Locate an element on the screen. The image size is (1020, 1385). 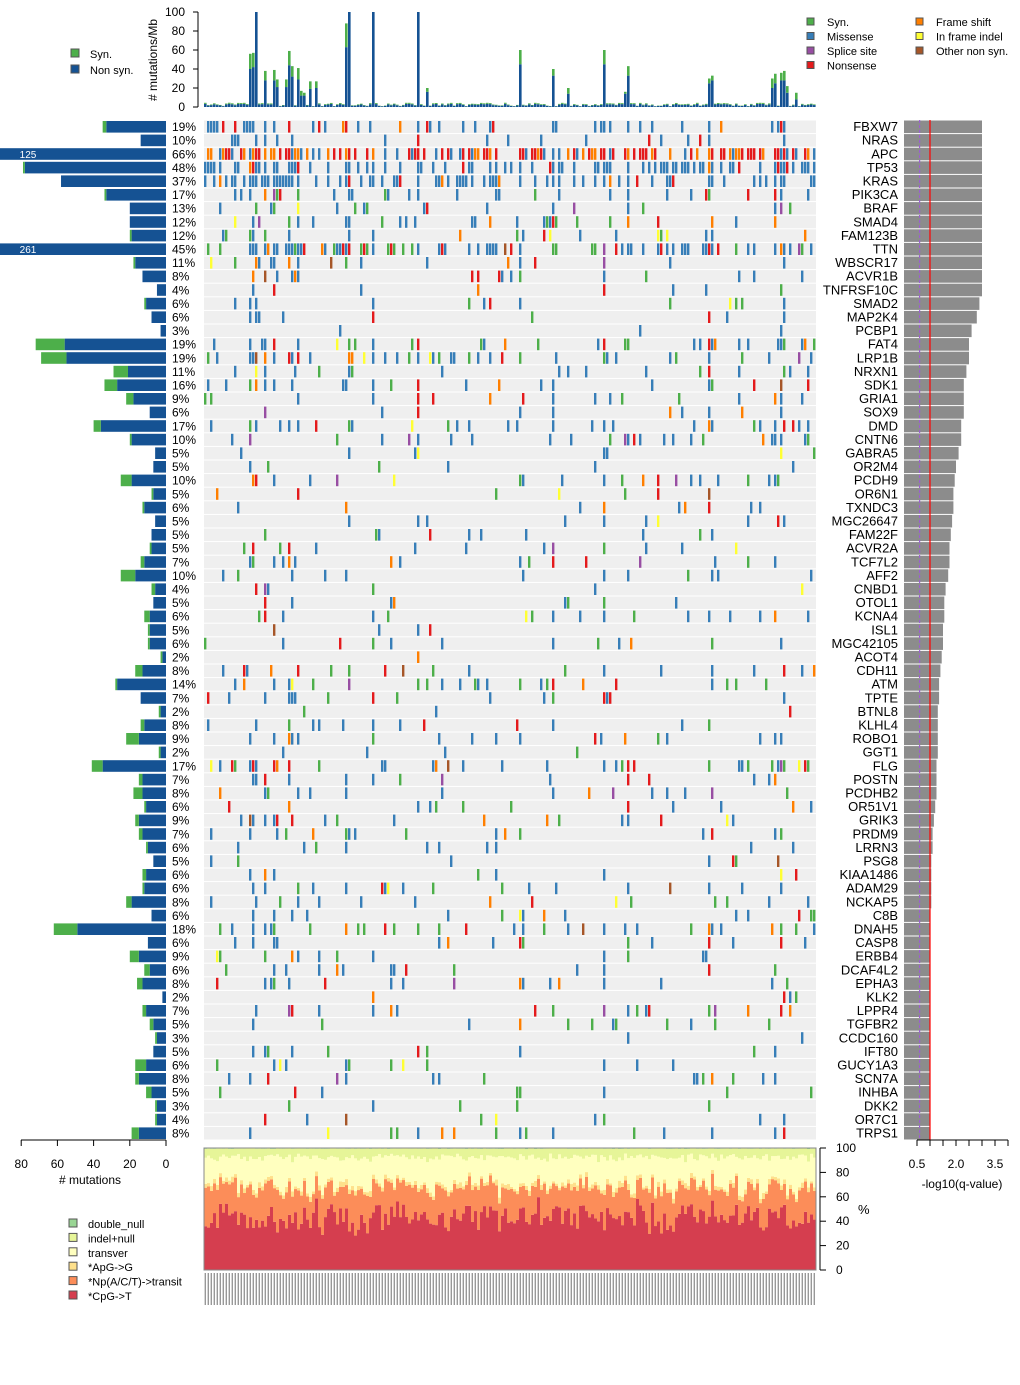
legend-label: *ApG->G is located at coordinates (110, 1268).